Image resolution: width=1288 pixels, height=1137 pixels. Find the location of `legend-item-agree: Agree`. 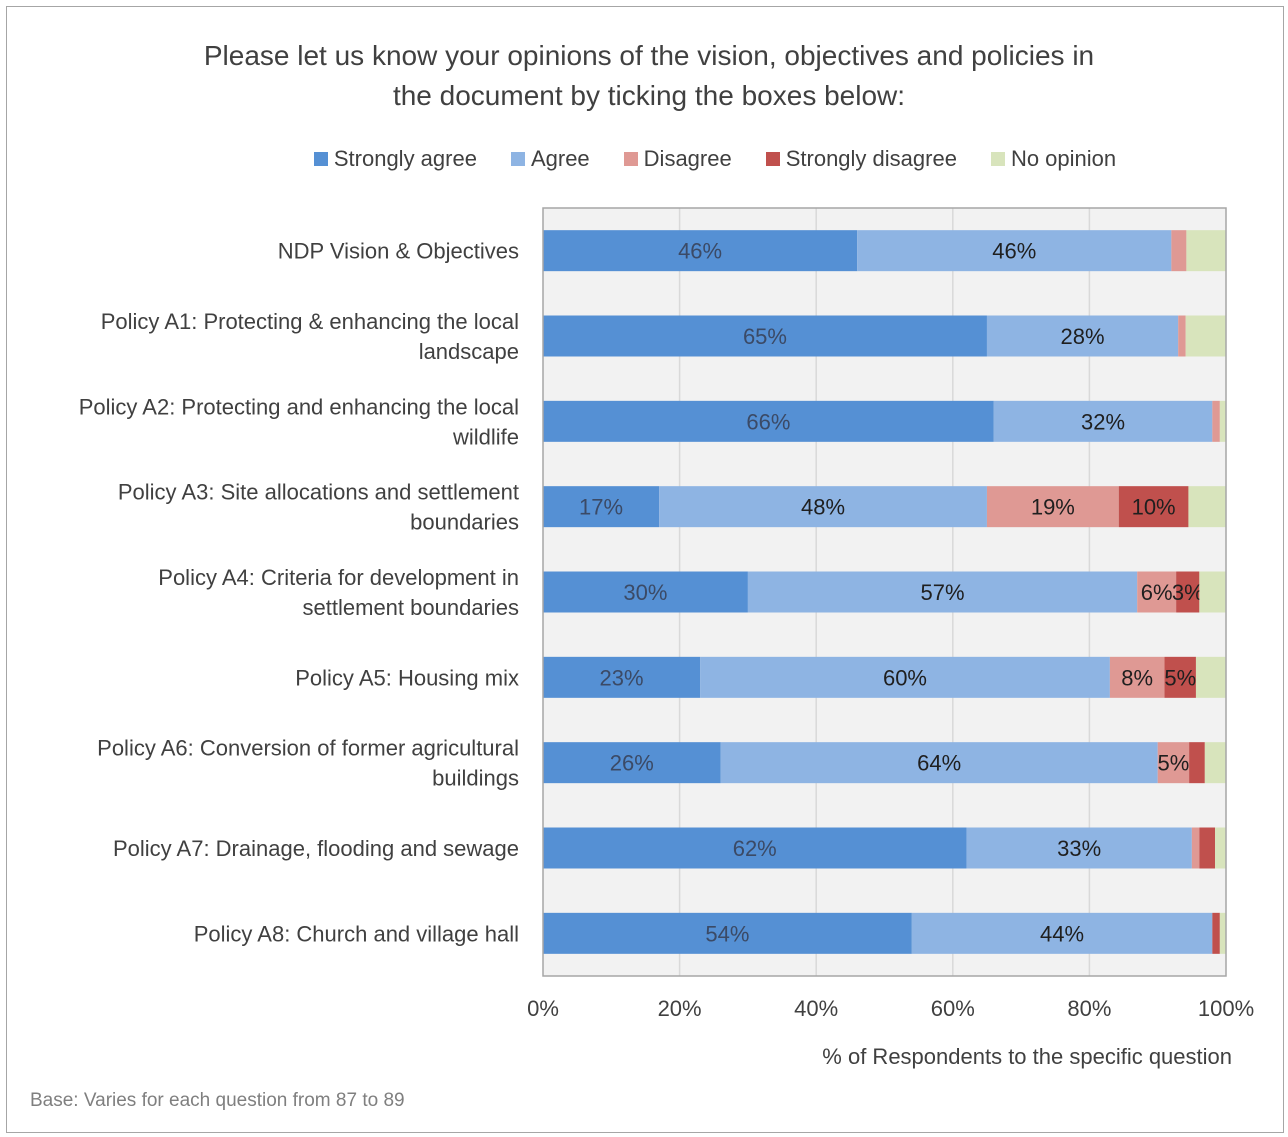

legend-item-agree: Agree is located at coordinates (550, 159).